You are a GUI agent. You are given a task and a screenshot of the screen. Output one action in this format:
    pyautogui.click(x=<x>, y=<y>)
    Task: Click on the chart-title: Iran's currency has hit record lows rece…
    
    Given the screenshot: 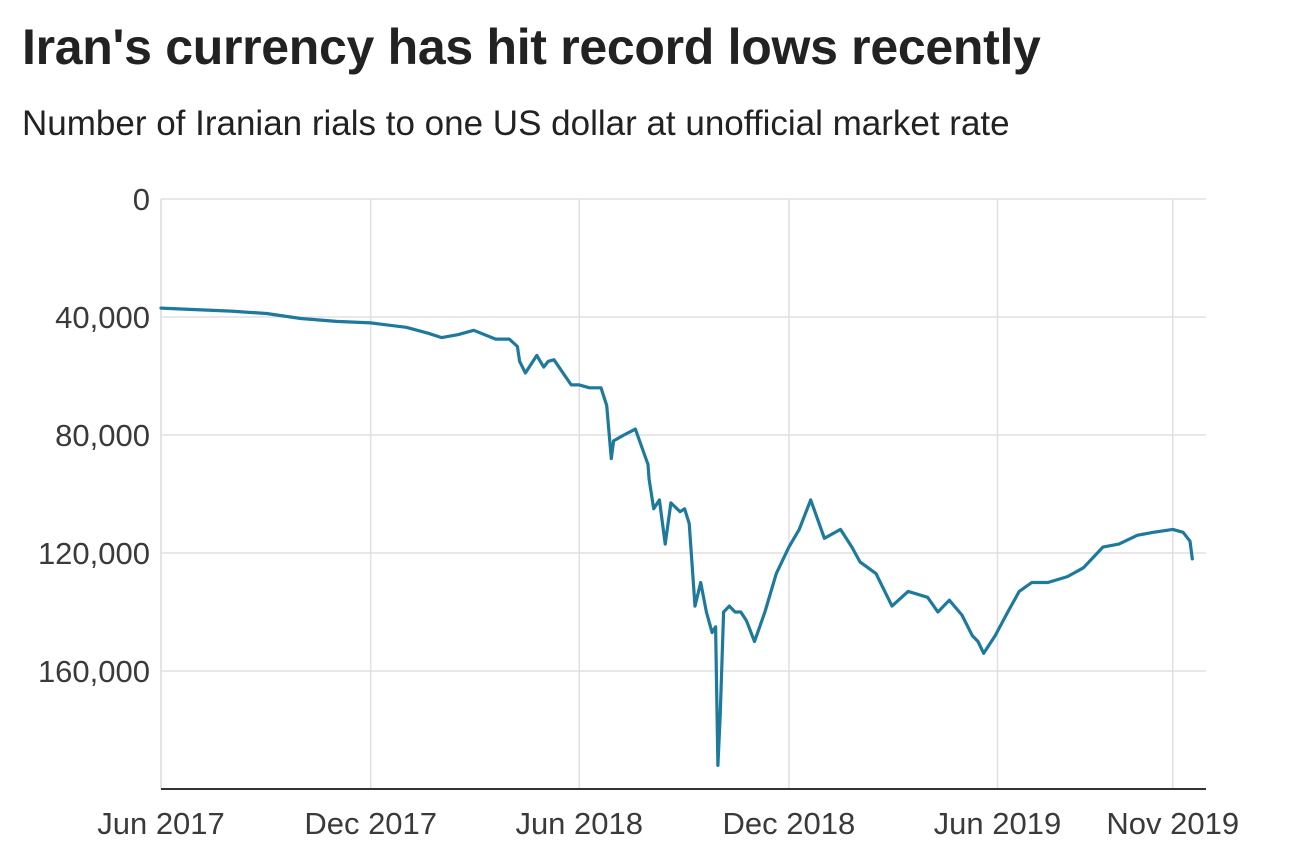 What is the action you would take?
    pyautogui.click(x=531, y=47)
    